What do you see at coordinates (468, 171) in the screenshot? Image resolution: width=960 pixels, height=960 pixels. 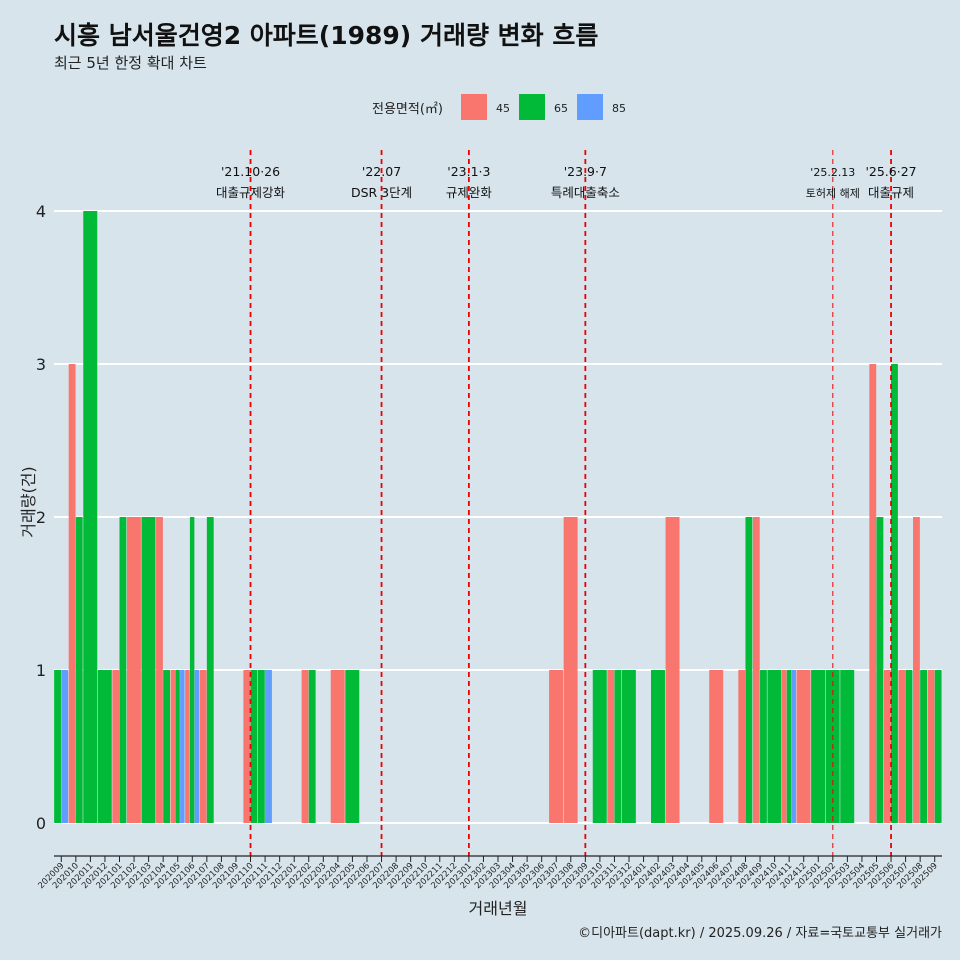 I see `event-date-202301: '23.1·3` at bounding box center [468, 171].